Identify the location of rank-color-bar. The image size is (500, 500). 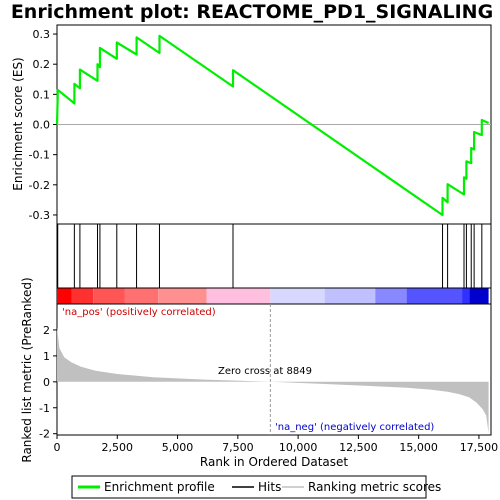
(273, 296).